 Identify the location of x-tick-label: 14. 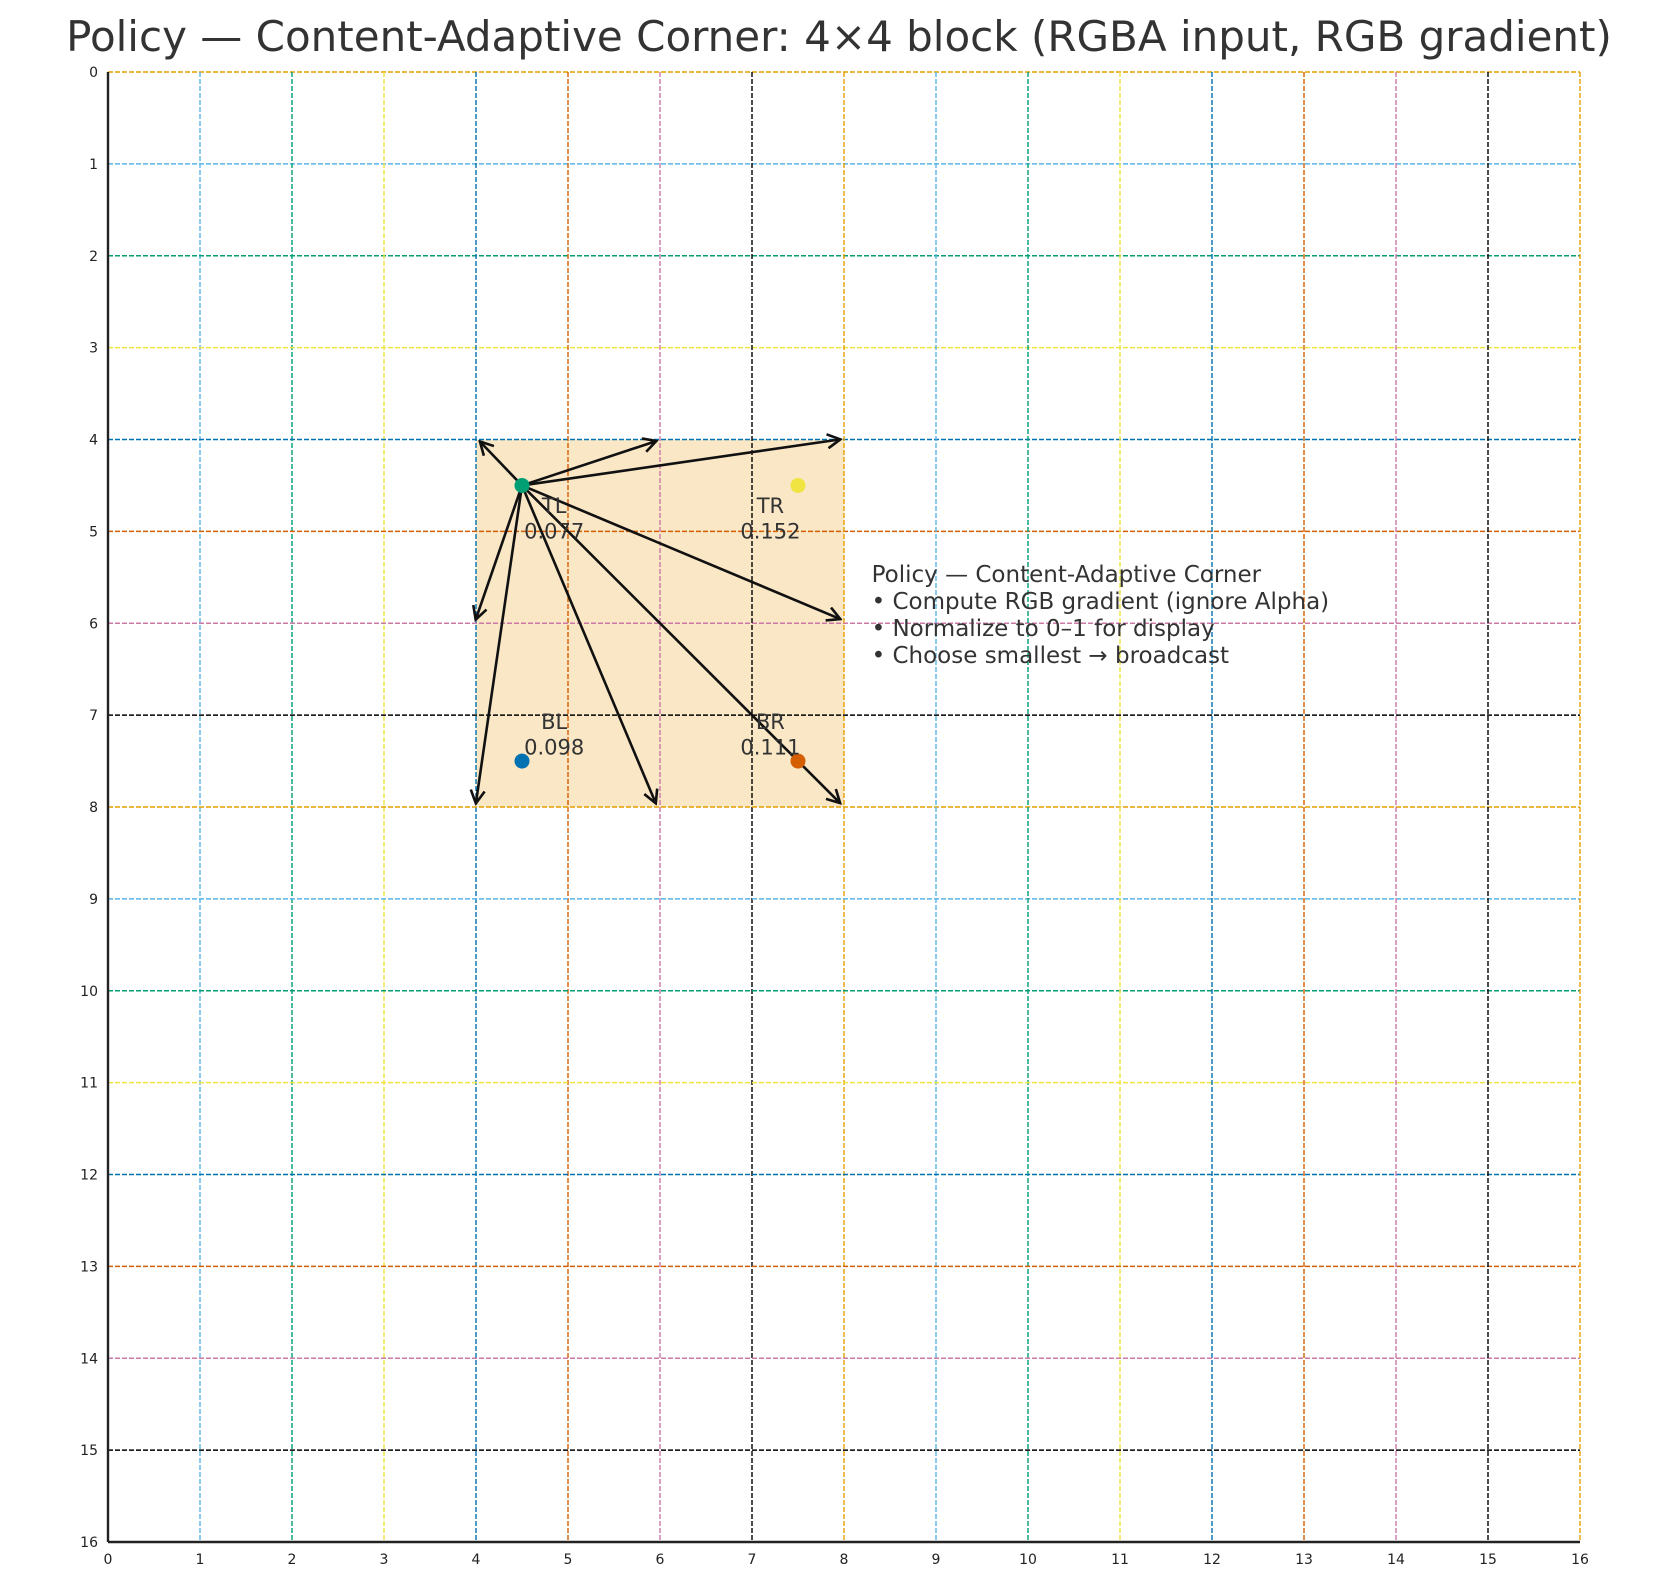
(1396, 1560).